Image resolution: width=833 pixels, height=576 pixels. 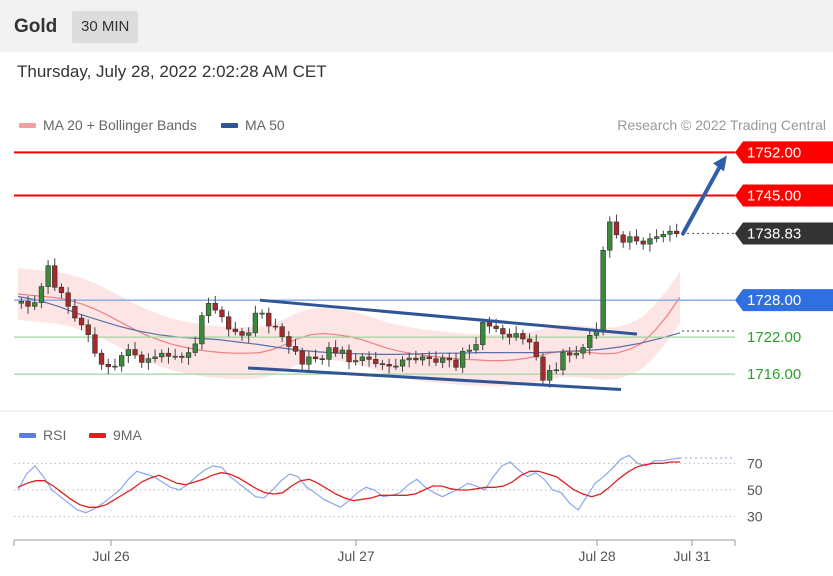 What do you see at coordinates (127, 435) in the screenshot?
I see `legend-9ma-label: 9MA` at bounding box center [127, 435].